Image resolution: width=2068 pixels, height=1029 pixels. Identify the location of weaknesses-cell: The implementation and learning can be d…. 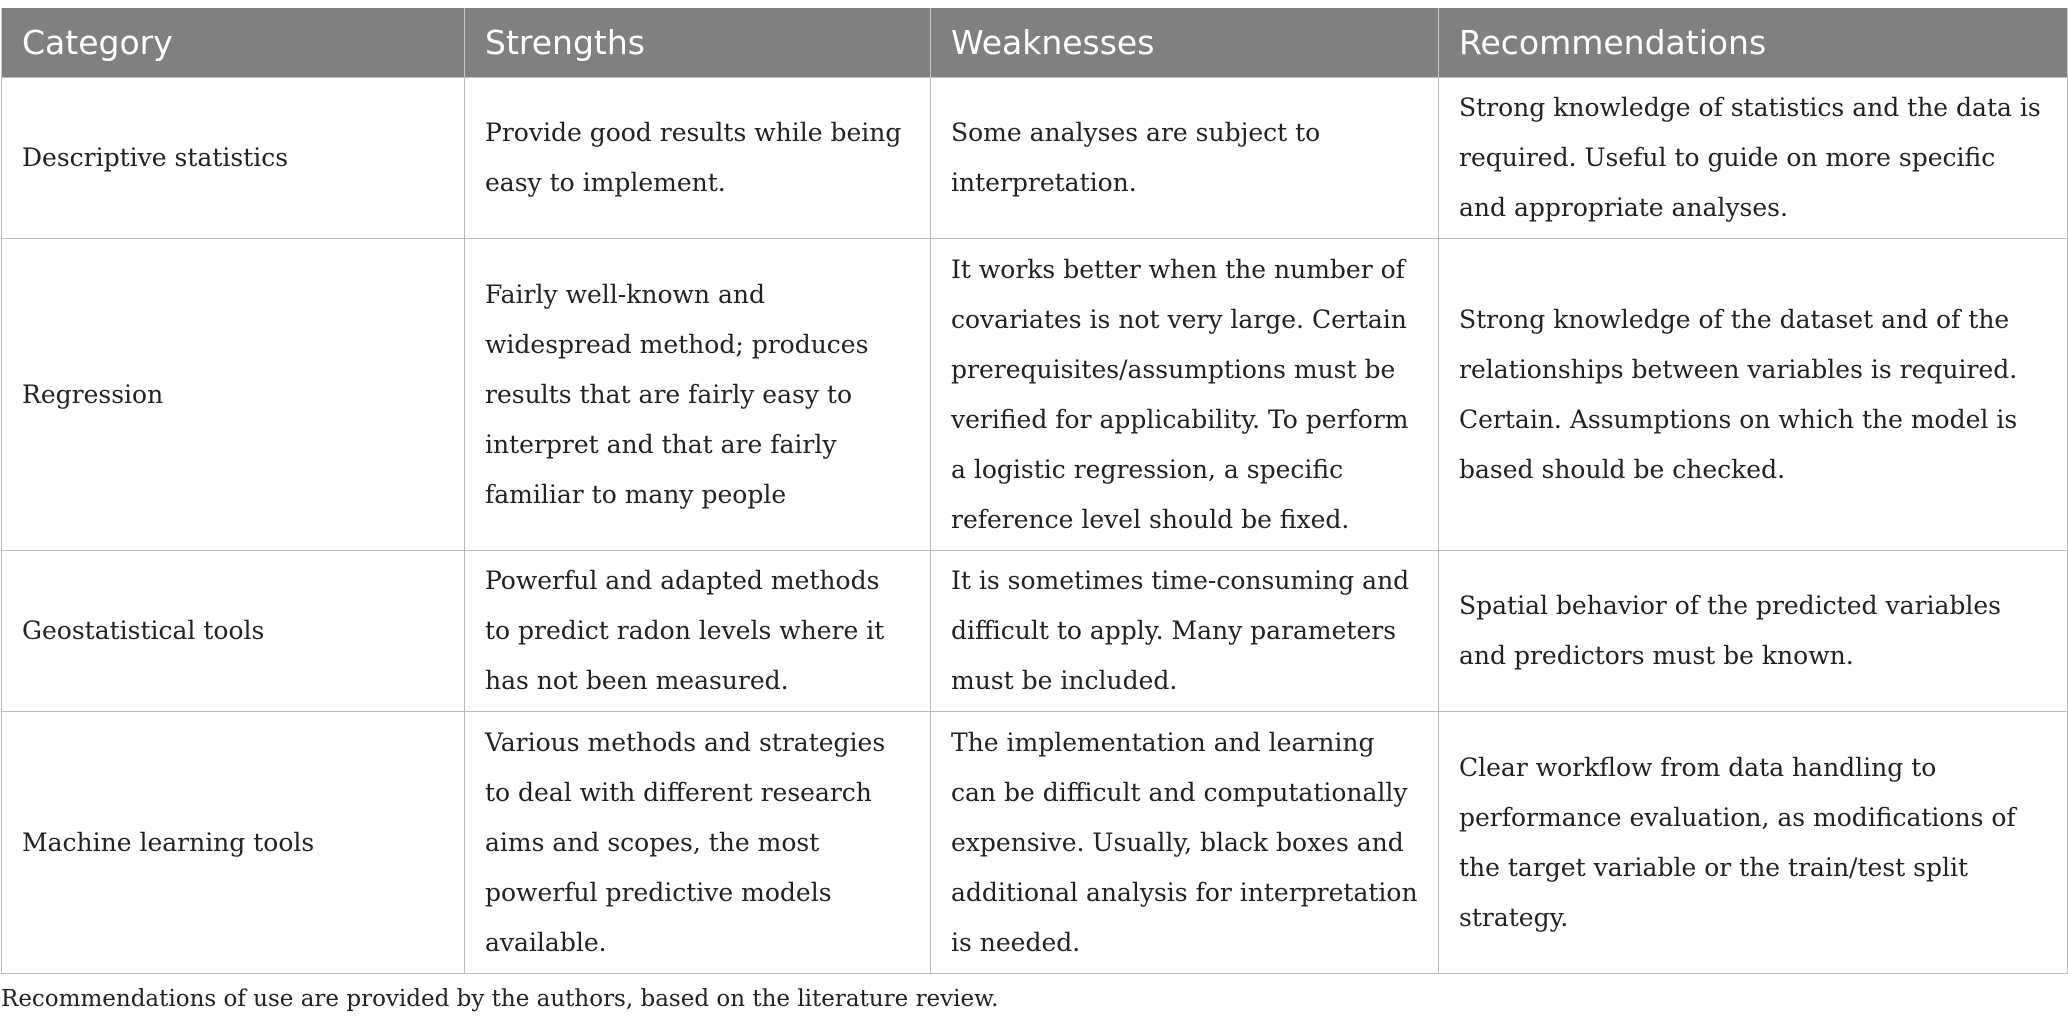
(1184, 842).